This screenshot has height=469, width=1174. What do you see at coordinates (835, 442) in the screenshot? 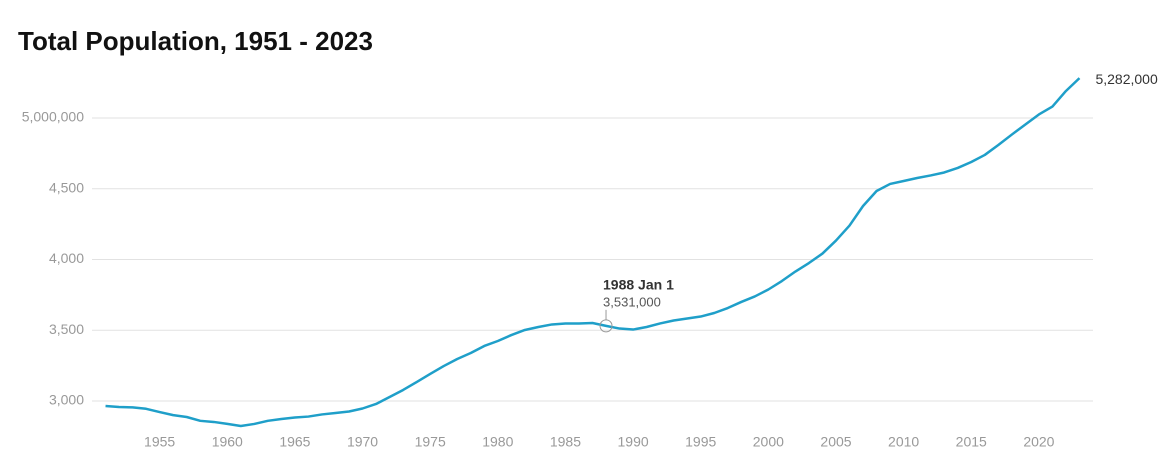
I see `x-tick-label: 2005` at bounding box center [835, 442].